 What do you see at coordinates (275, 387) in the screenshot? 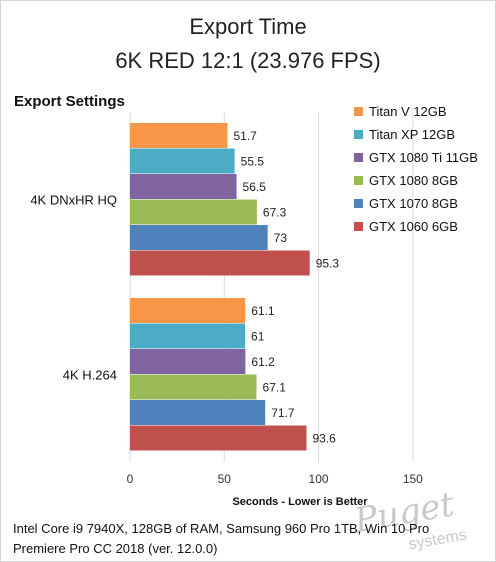
I see `bar-value-label: 67.1` at bounding box center [275, 387].